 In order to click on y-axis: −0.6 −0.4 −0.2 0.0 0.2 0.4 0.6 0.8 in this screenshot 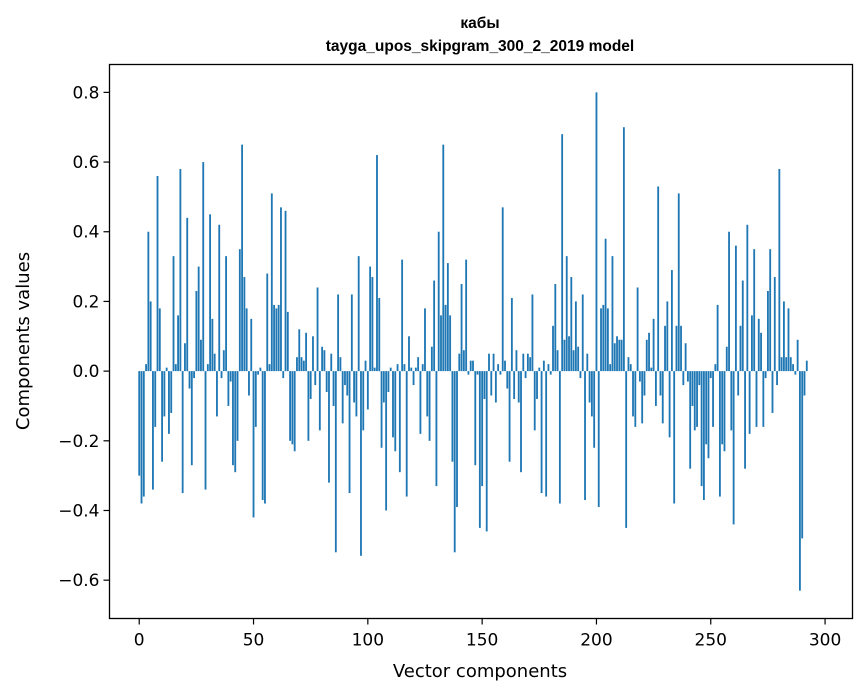, I will do `click(84, 337)`.